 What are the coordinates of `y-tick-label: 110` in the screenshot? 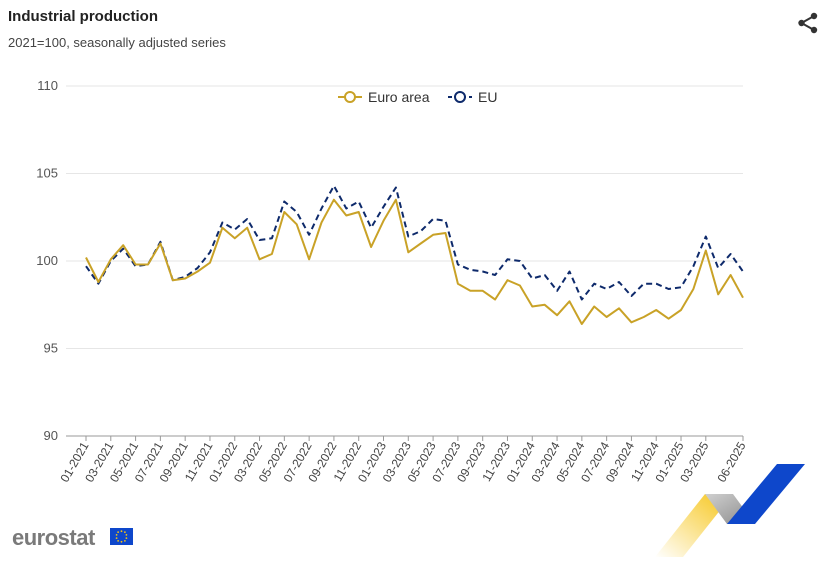 It's located at (47, 85).